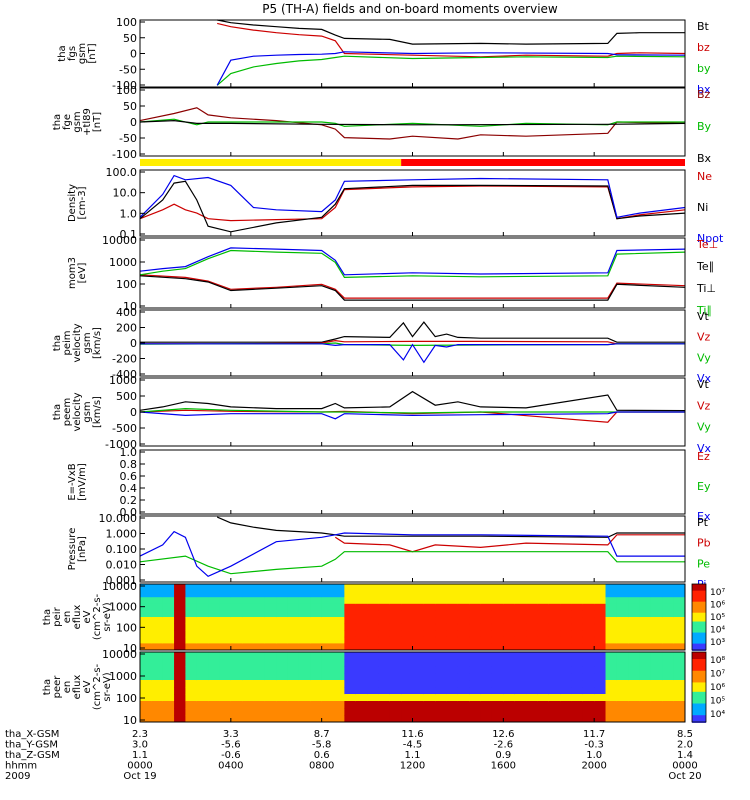 The height and width of the screenshot is (800, 750). I want to click on colorbar-tick-label: 10⁵, so click(717, 702).